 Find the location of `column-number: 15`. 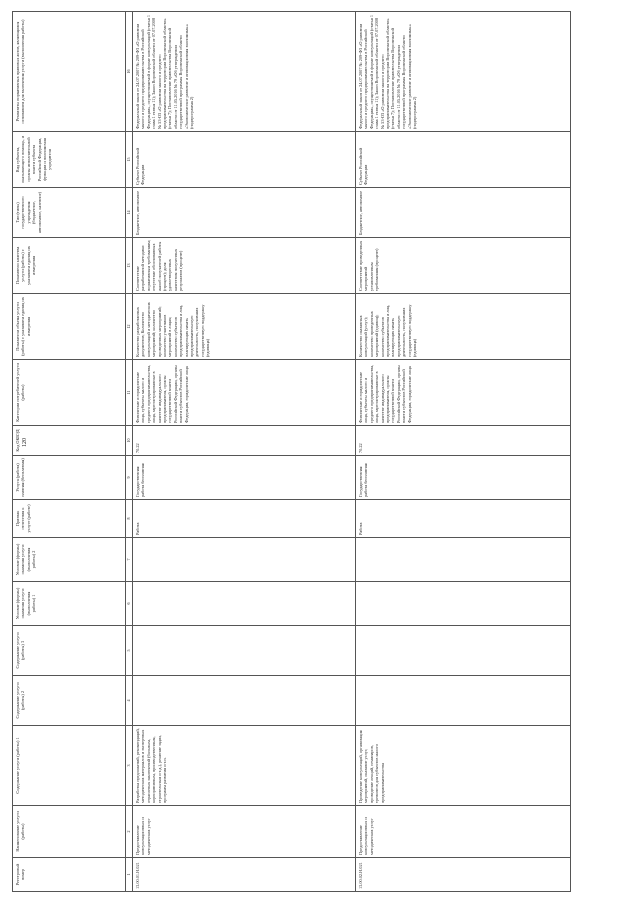

column-number: 15 is located at coordinates (129, 159).